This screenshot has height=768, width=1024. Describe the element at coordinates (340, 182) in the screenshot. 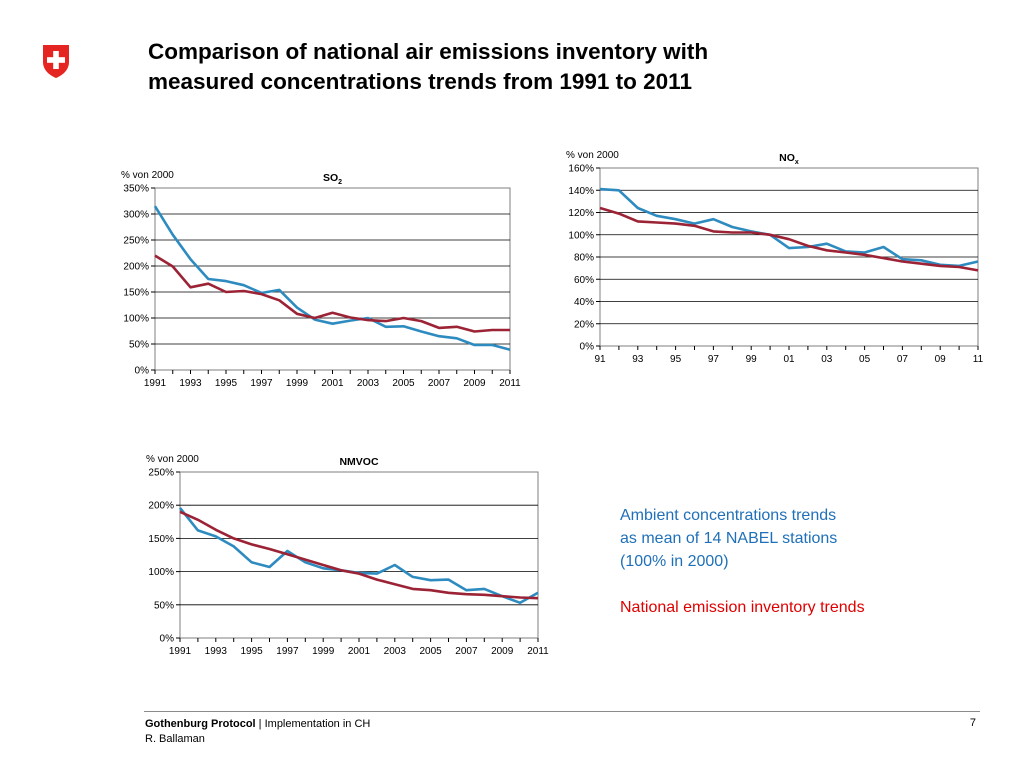

I see `chart-title-subscript: 2` at that location.